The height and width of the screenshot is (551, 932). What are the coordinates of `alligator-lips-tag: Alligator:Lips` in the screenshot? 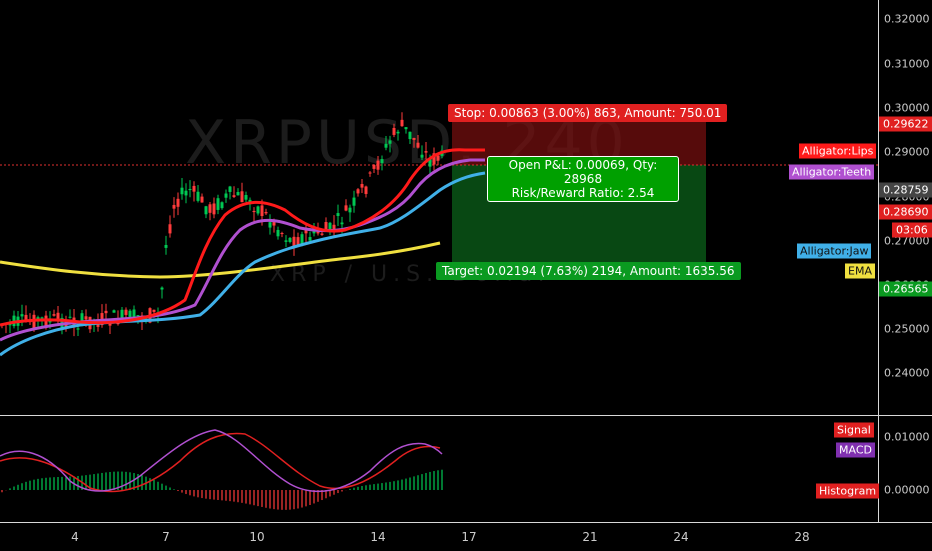 It's located at (838, 151).